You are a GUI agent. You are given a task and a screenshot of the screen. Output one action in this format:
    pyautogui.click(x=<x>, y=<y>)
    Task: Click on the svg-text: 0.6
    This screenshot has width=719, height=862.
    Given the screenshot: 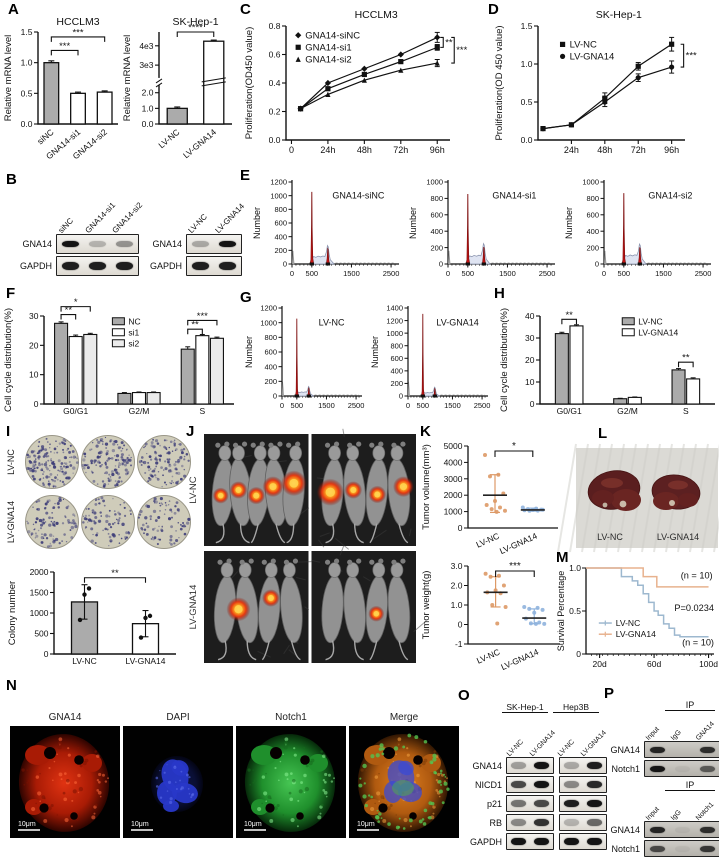 What is the action you would take?
    pyautogui.click(x=275, y=55)
    